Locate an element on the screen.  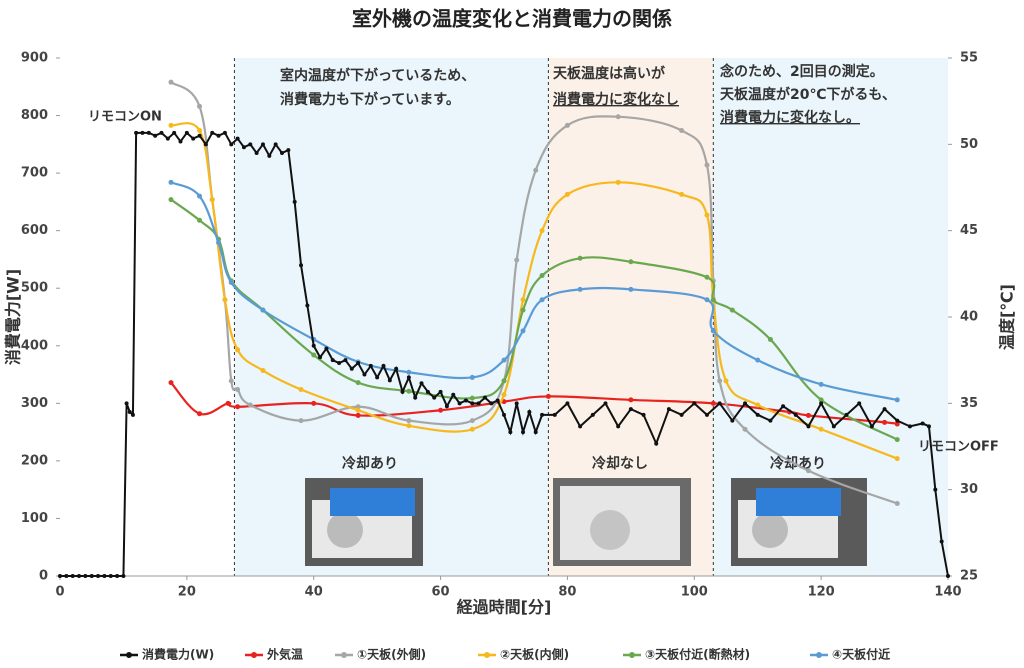
x-tick-label: 80 is located at coordinates (567, 592).